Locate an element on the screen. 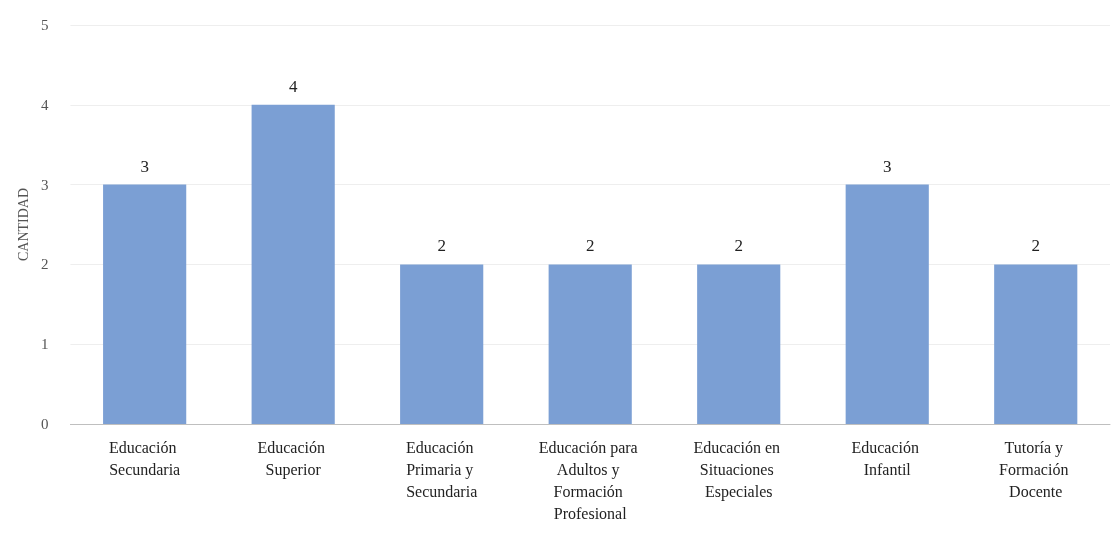  y-tick-label: 0 is located at coordinates (44, 424).